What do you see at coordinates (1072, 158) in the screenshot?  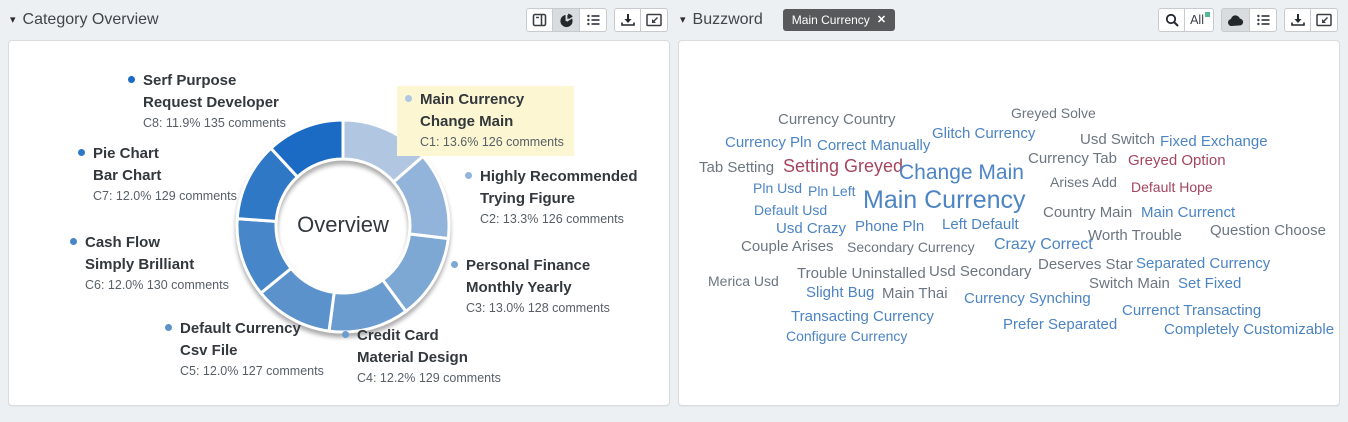 I see `cloud-word: Currency Tab` at bounding box center [1072, 158].